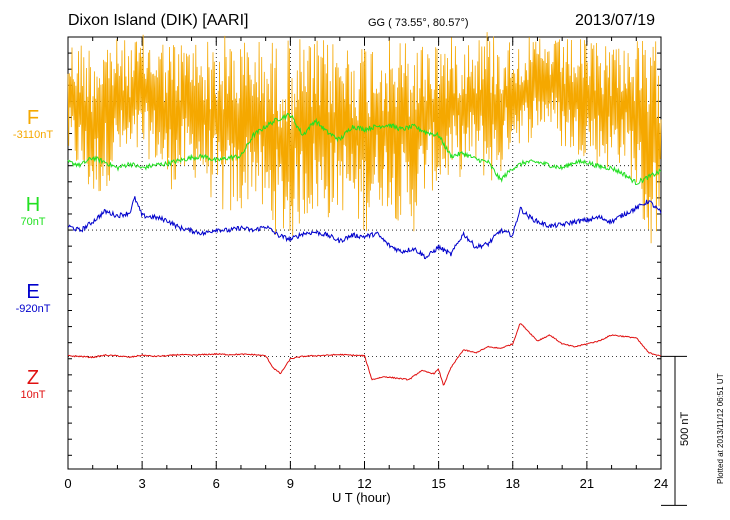 This screenshot has height=520, width=730. Describe the element at coordinates (142, 483) in the screenshot. I see `x-tick-label: 3` at that location.